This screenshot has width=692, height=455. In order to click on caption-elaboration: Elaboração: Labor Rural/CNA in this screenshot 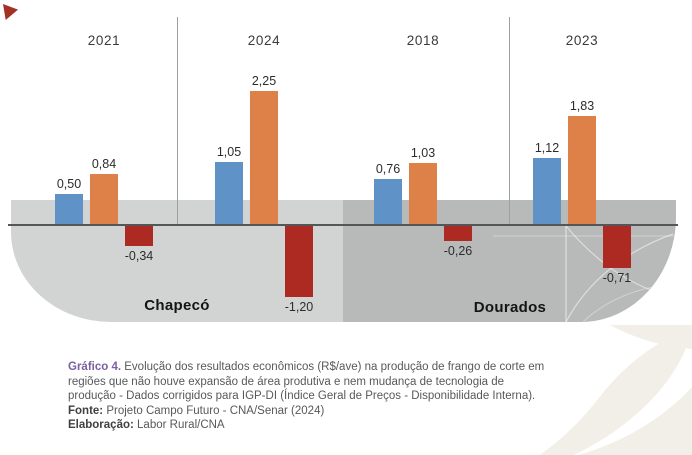, I will do `click(309, 425)`.